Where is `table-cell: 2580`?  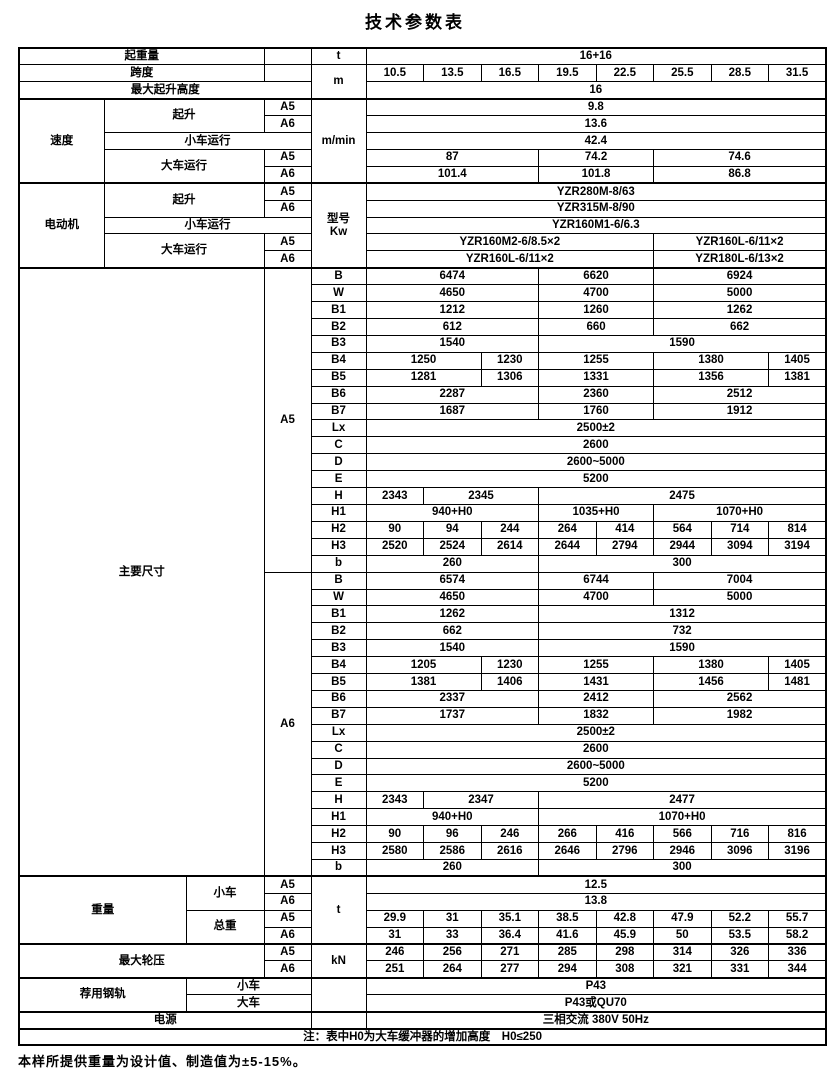 table-cell: 2580 is located at coordinates (395, 851).